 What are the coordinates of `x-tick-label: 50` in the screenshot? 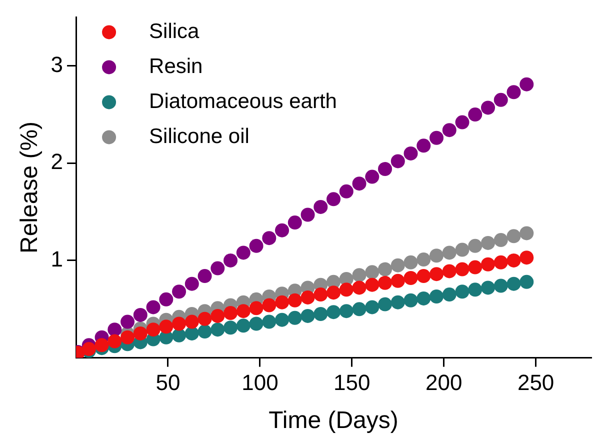 It's located at (168, 383).